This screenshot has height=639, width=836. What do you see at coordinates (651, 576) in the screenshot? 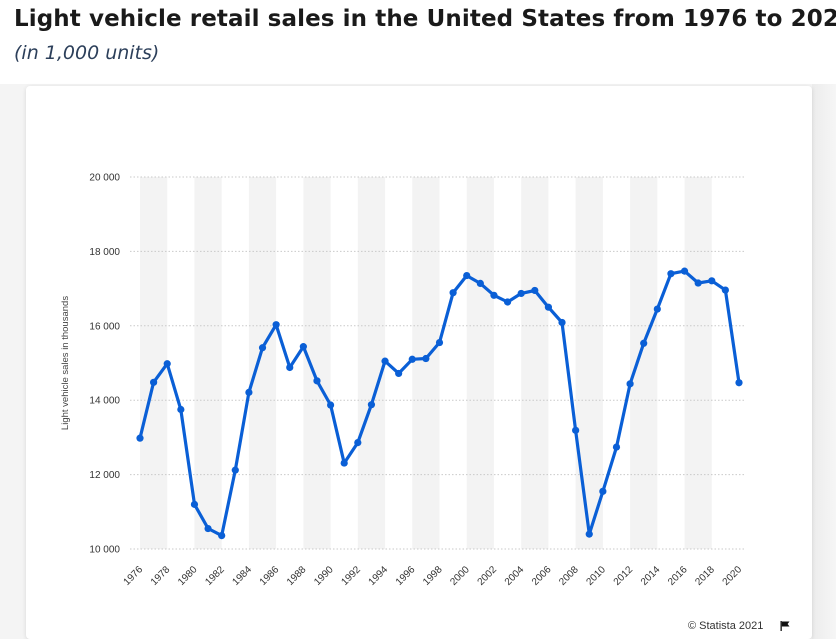
I see `x-tick-label: 2014` at bounding box center [651, 576].